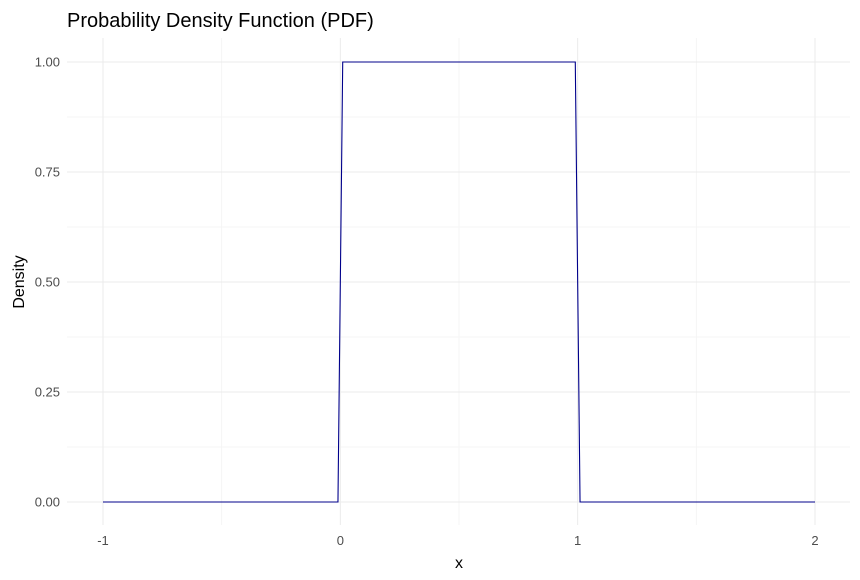  I want to click on y-axis: 0.00 0.25 0.50 0.75 1.00, so click(47, 282).